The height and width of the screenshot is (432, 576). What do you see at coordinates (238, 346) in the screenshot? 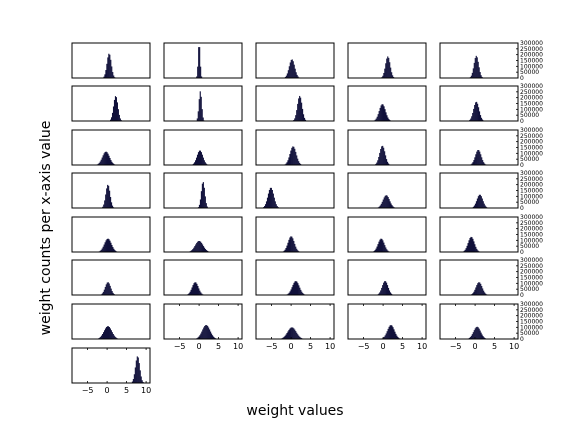
I see `x-tick-label: 10` at bounding box center [238, 346].